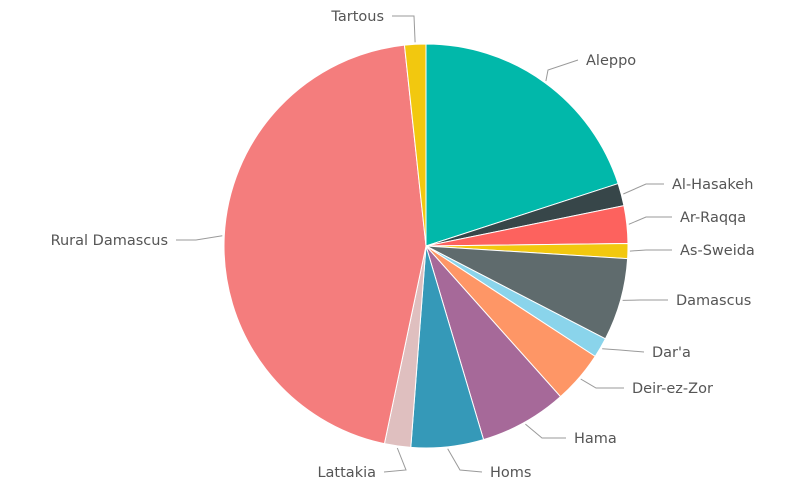 This screenshot has width=794, height=487. Describe the element at coordinates (650, 220) in the screenshot. I see `leader-line-ar-raqqa` at that location.